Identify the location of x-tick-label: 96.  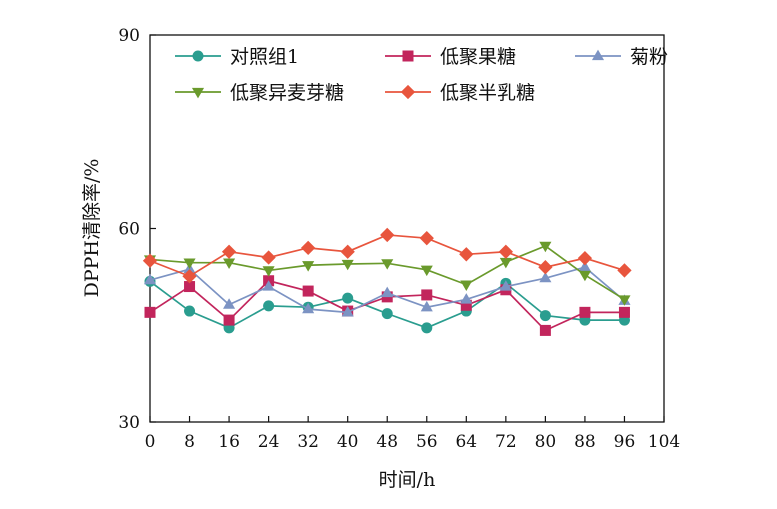
(625, 442).